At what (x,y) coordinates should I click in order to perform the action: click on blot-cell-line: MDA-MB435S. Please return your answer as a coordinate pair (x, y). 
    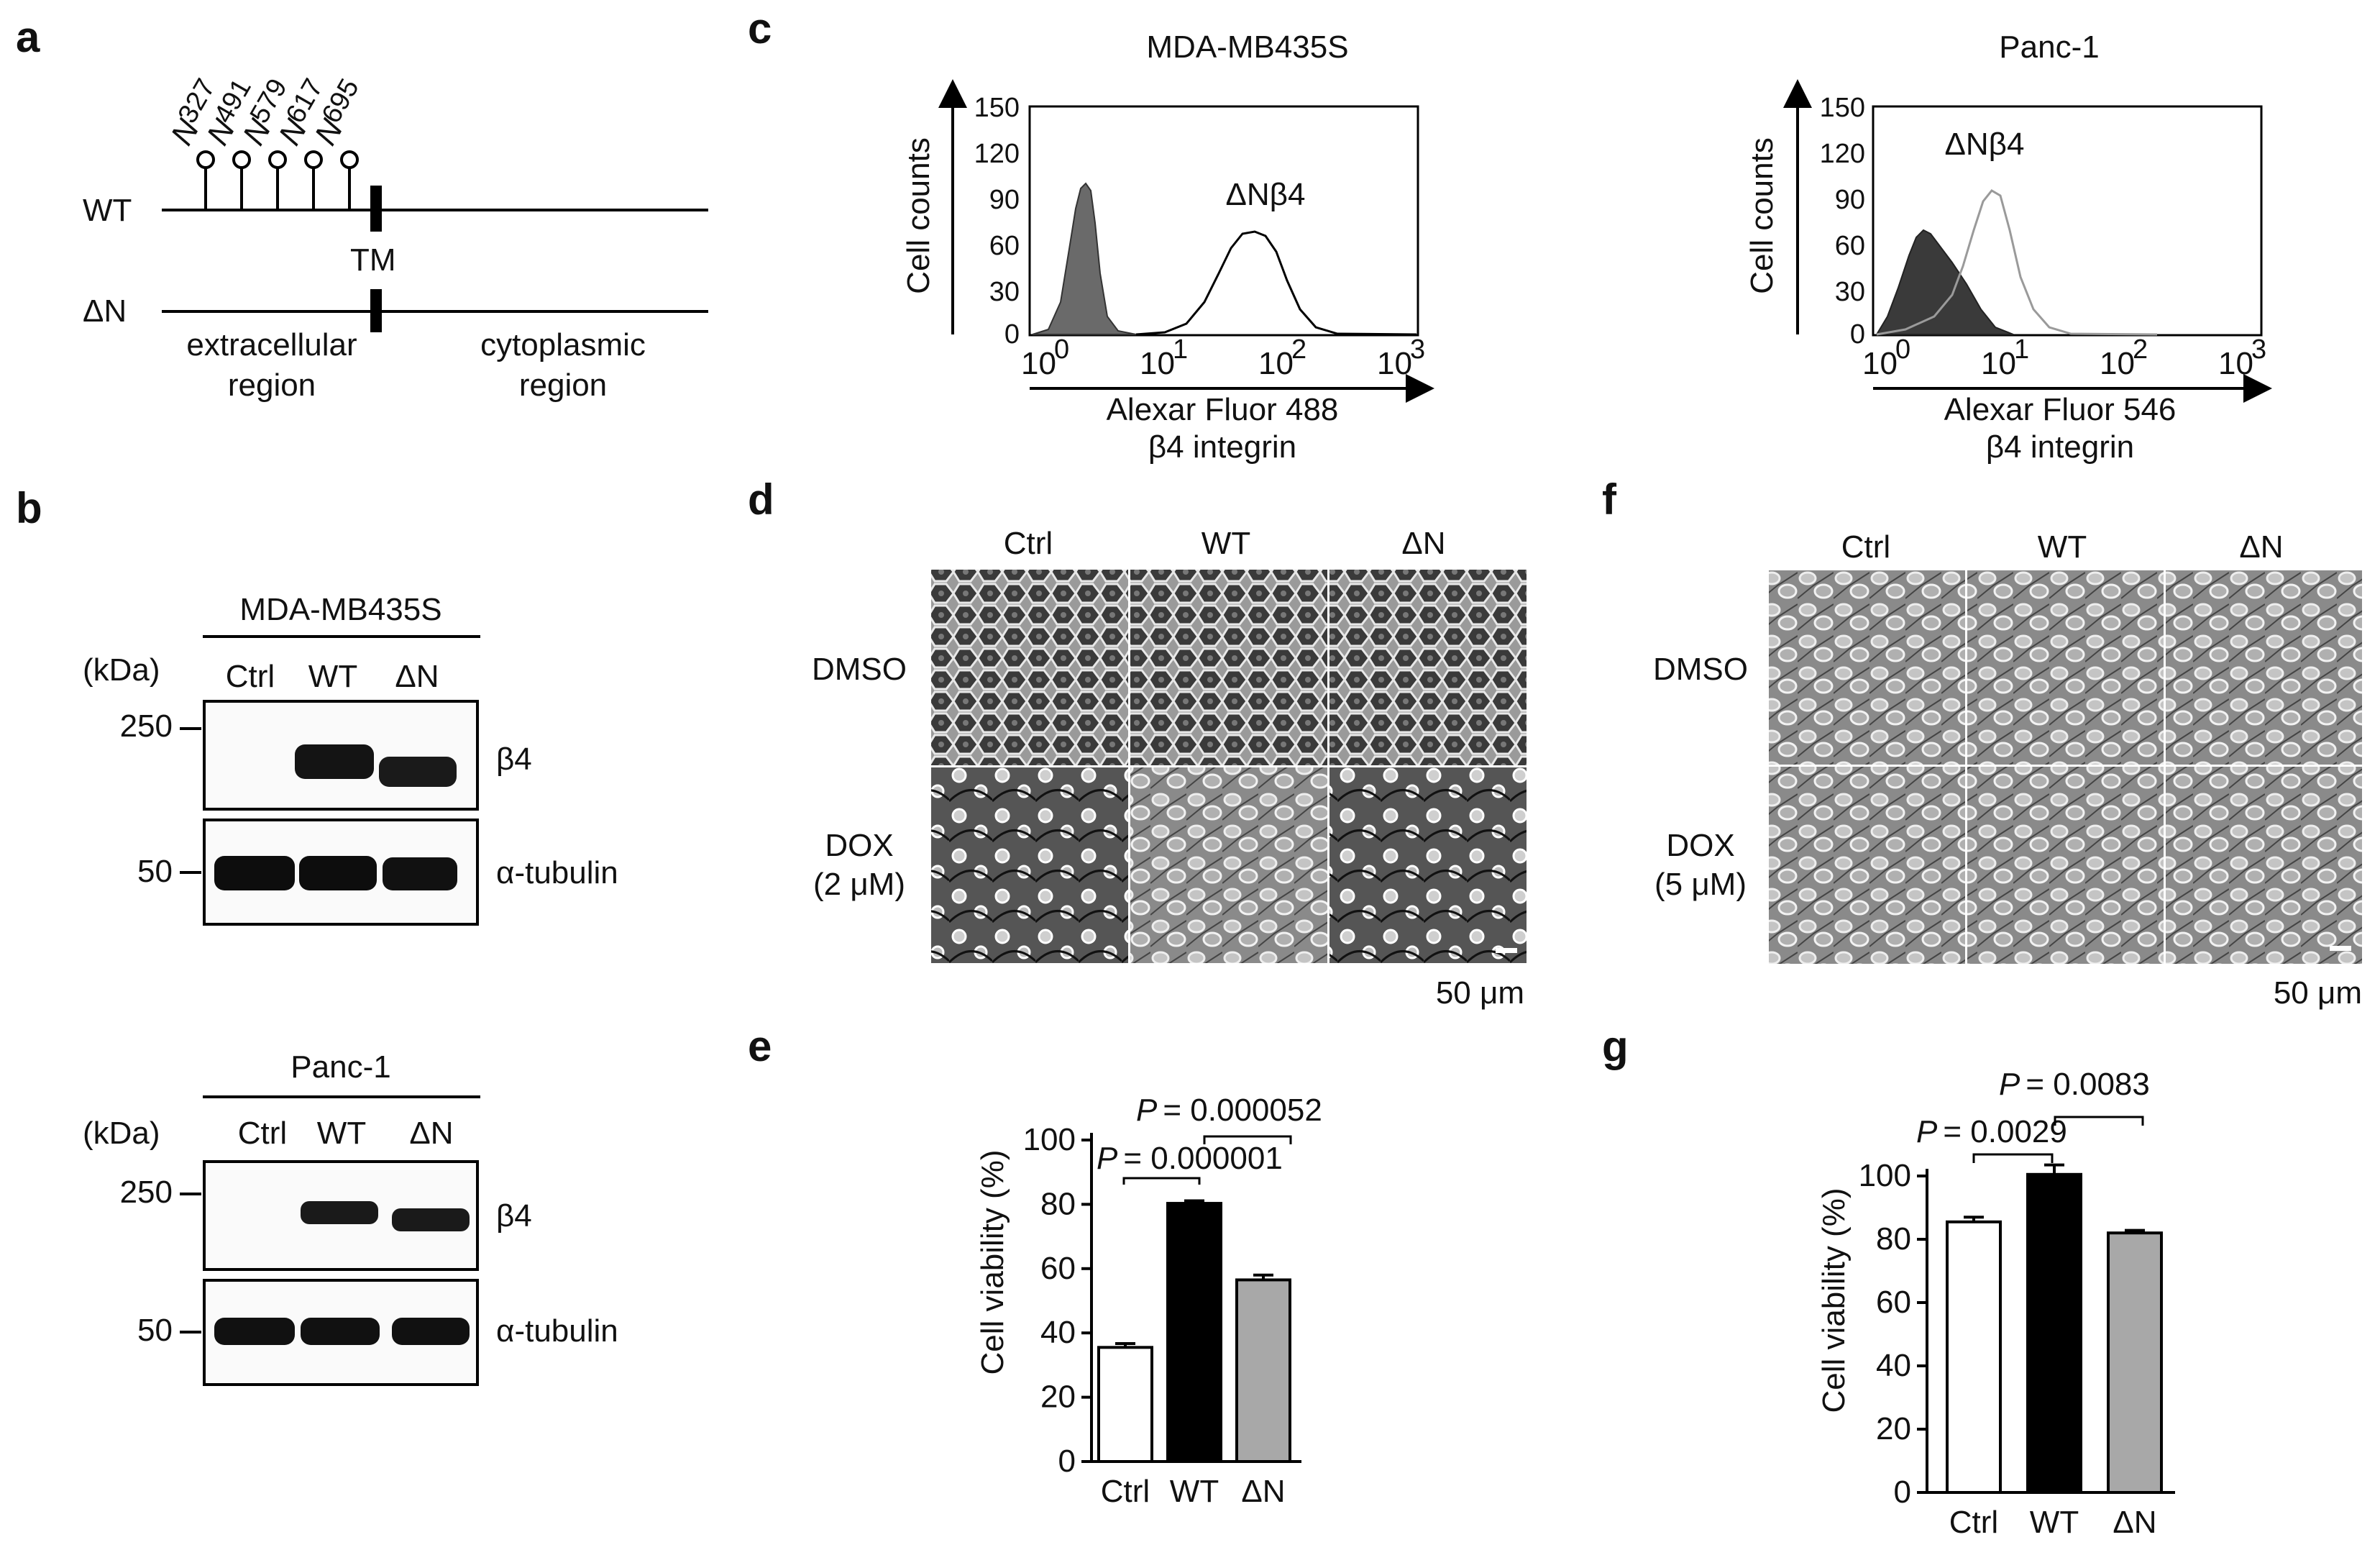
    Looking at the image, I should click on (340, 609).